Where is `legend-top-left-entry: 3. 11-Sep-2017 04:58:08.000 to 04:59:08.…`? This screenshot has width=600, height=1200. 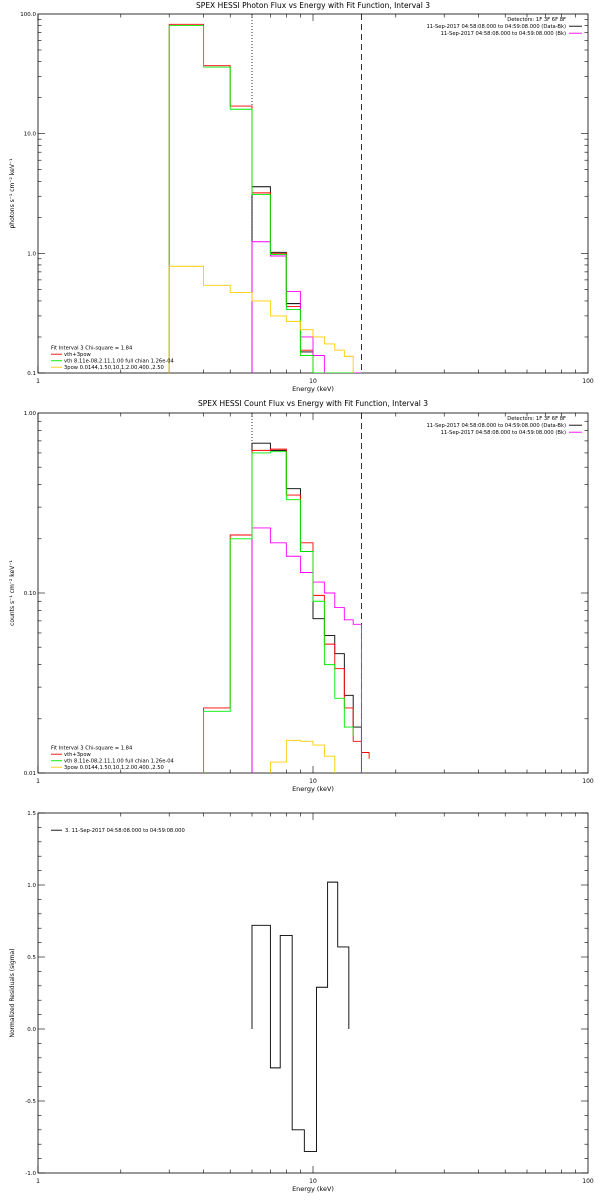 legend-top-left-entry: 3. 11-Sep-2017 04:58:08.000 to 04:59:08.… is located at coordinates (125, 831).